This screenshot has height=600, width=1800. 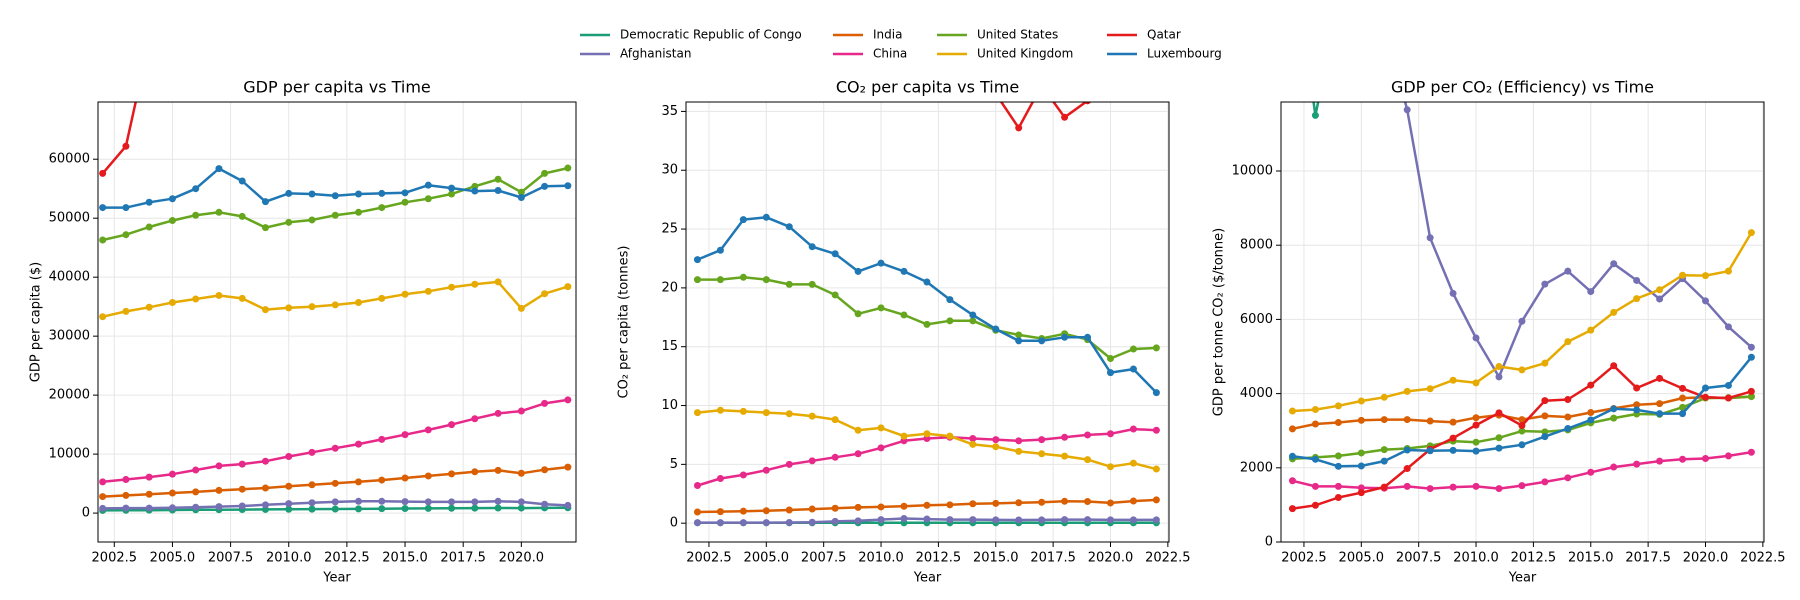 I want to click on x-tick-label: 2012.5, so click(x=347, y=558).